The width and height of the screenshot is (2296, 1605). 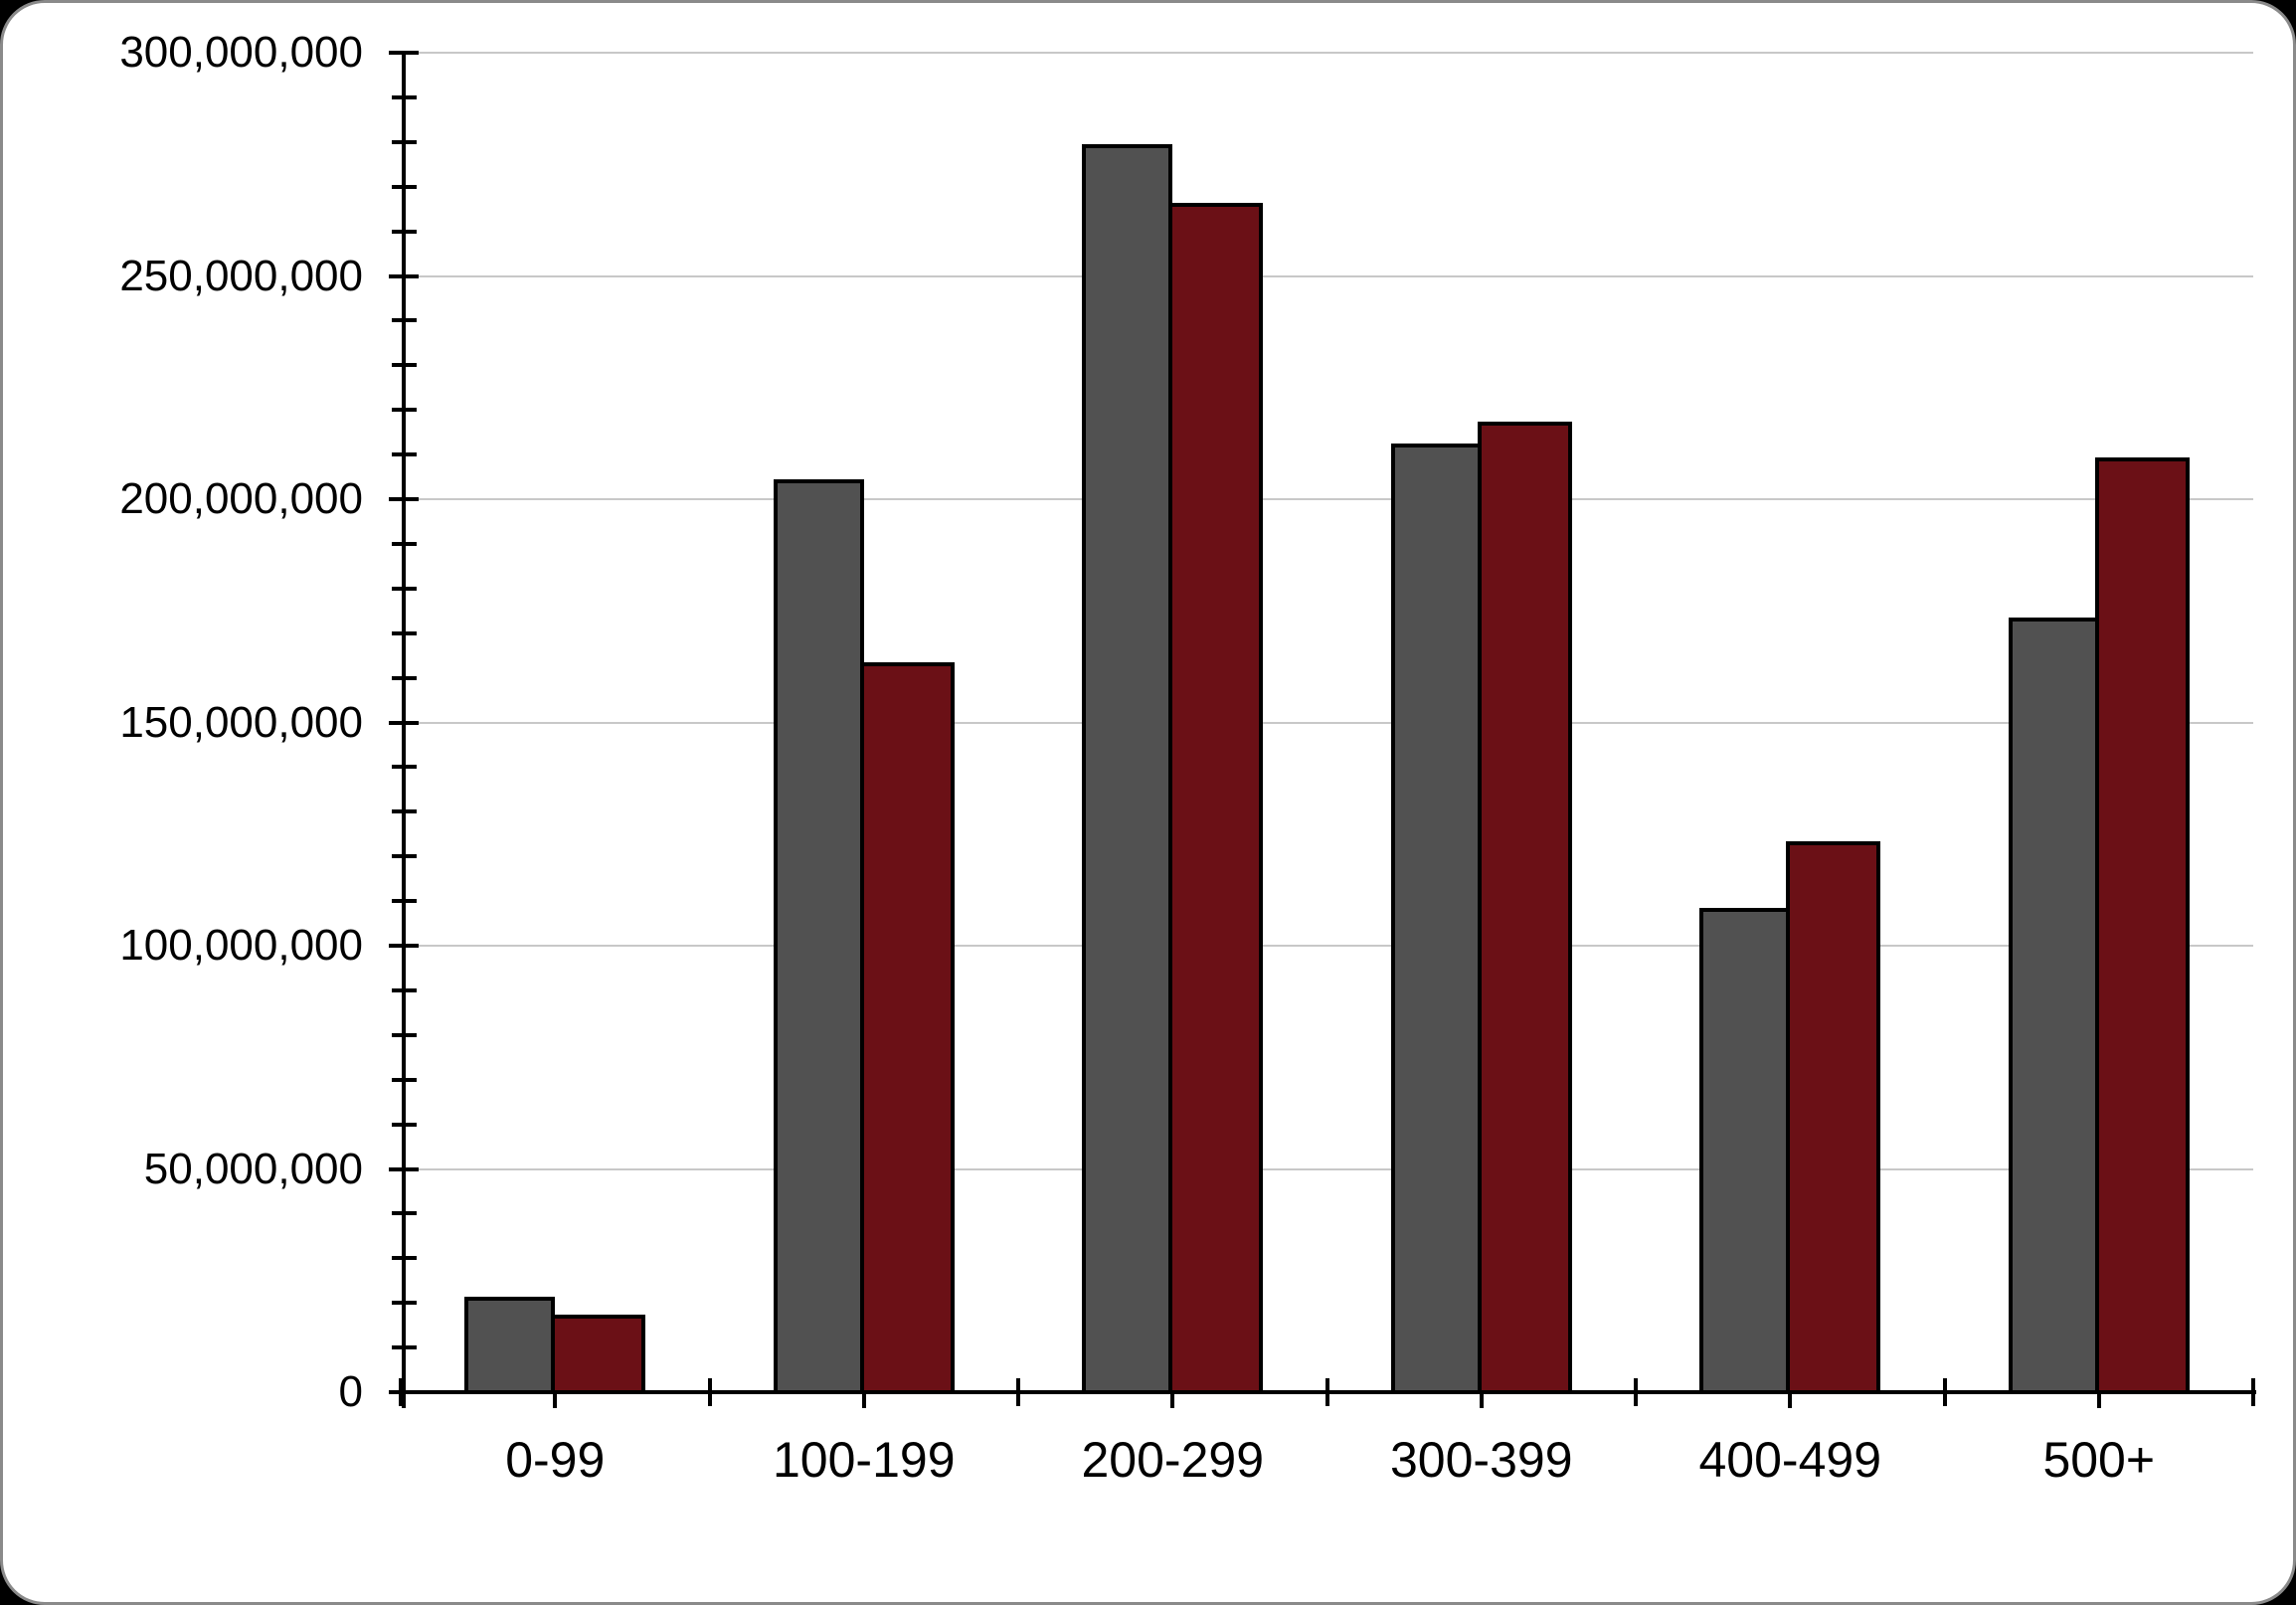 What do you see at coordinates (555, 1460) in the screenshot?
I see `x-tick-label: 0-99` at bounding box center [555, 1460].